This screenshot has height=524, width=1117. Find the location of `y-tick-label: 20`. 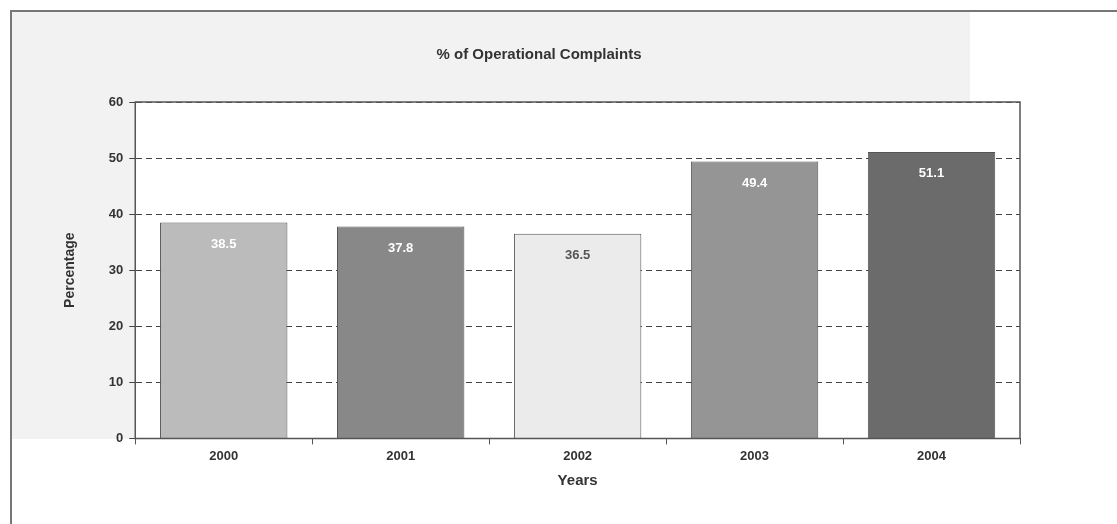

y-tick-label: 20 is located at coordinates (116, 325).